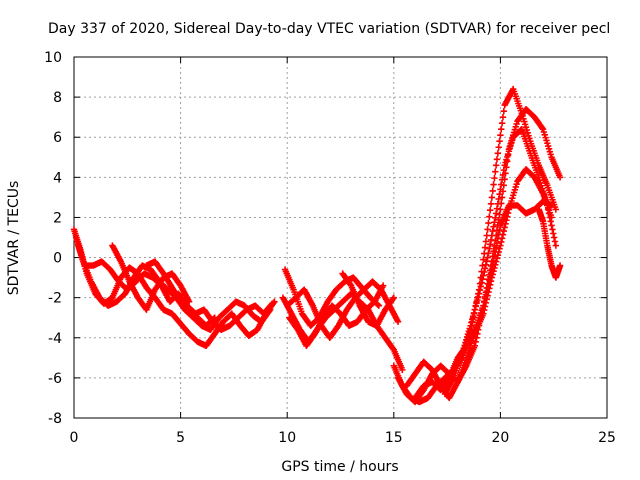  I want to click on x-tick-label: 15, so click(394, 438).